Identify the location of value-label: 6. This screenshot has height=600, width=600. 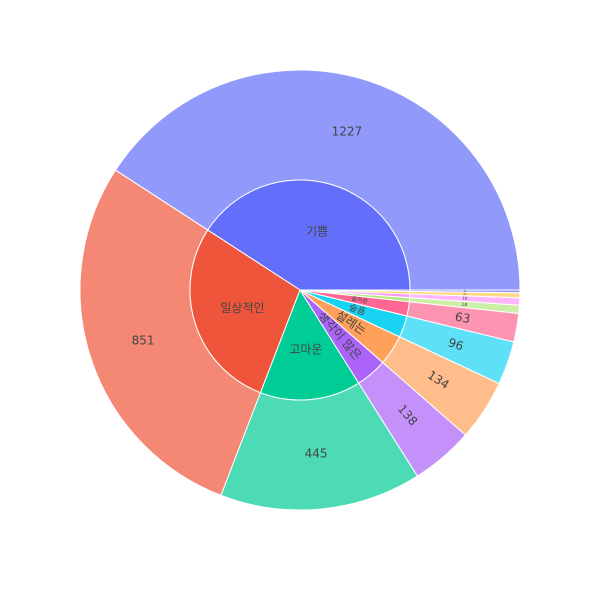
(465, 291).